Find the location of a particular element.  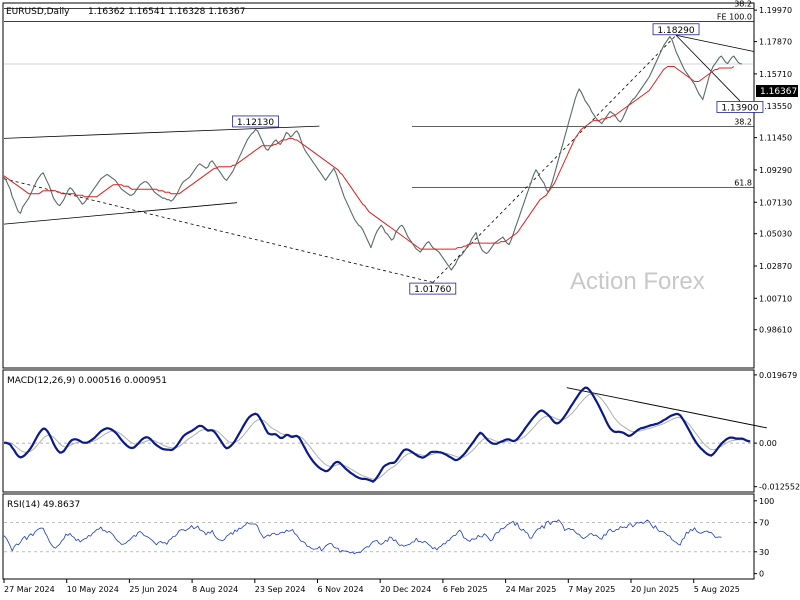

macd-label: MACD(12,26,9) 0.000516 0.000951 is located at coordinates (87, 381).